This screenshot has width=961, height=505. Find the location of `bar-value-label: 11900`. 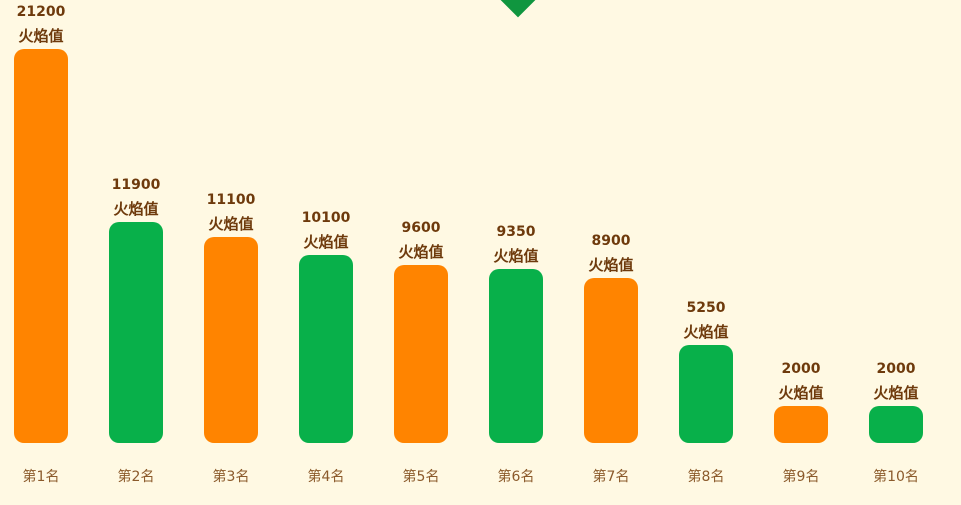

bar-value-label: 11900 is located at coordinates (136, 185).